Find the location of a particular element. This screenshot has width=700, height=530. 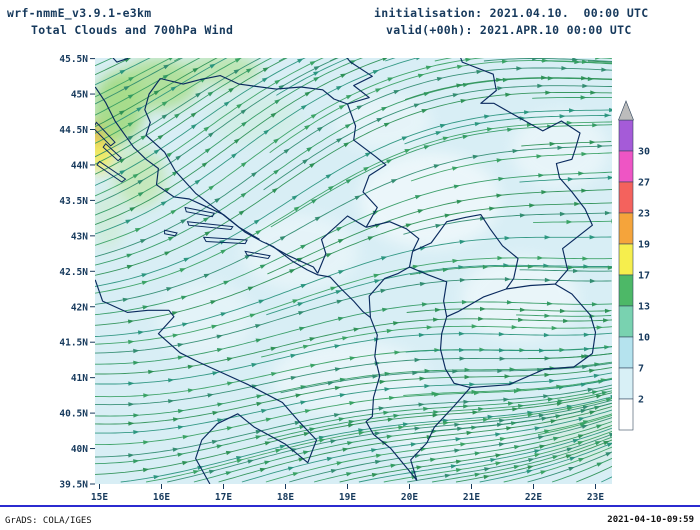

colorbar-label: 30 is located at coordinates (644, 152).